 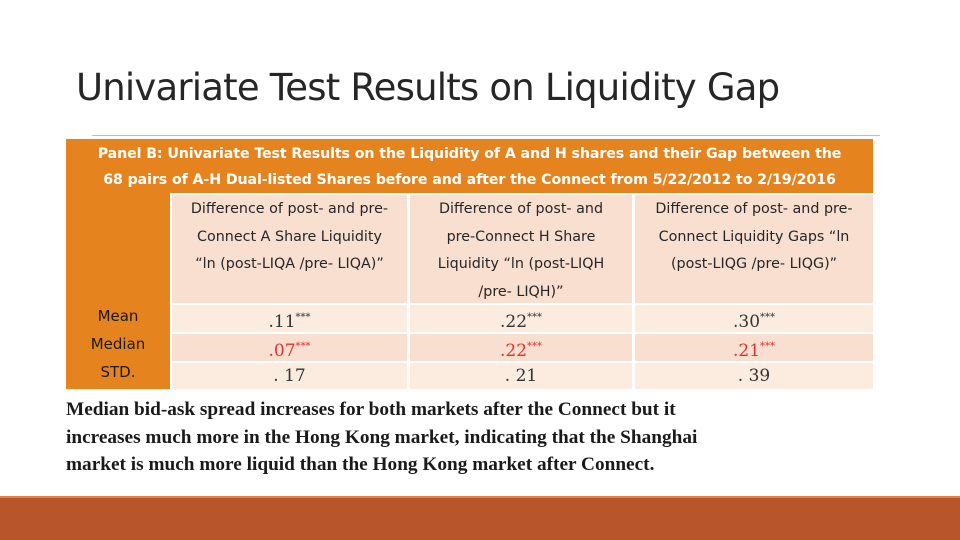 What do you see at coordinates (521, 209) in the screenshot?
I see `column-header-line: Difference of post- and` at bounding box center [521, 209].